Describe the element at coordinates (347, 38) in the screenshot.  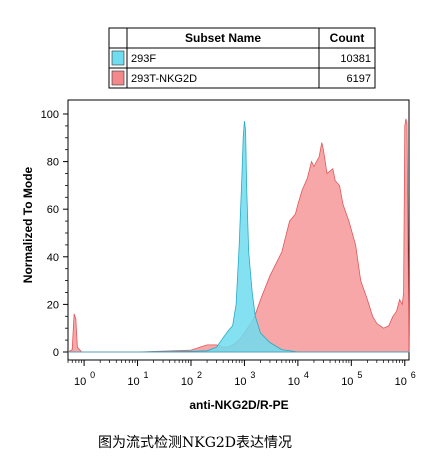
I see `legend-header-count: Count` at that location.